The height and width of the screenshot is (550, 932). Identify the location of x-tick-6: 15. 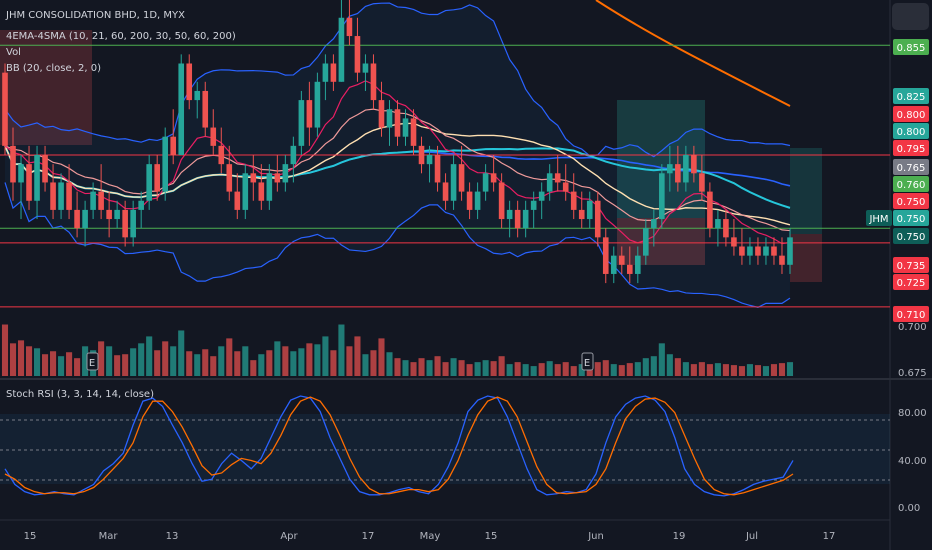
(491, 536).